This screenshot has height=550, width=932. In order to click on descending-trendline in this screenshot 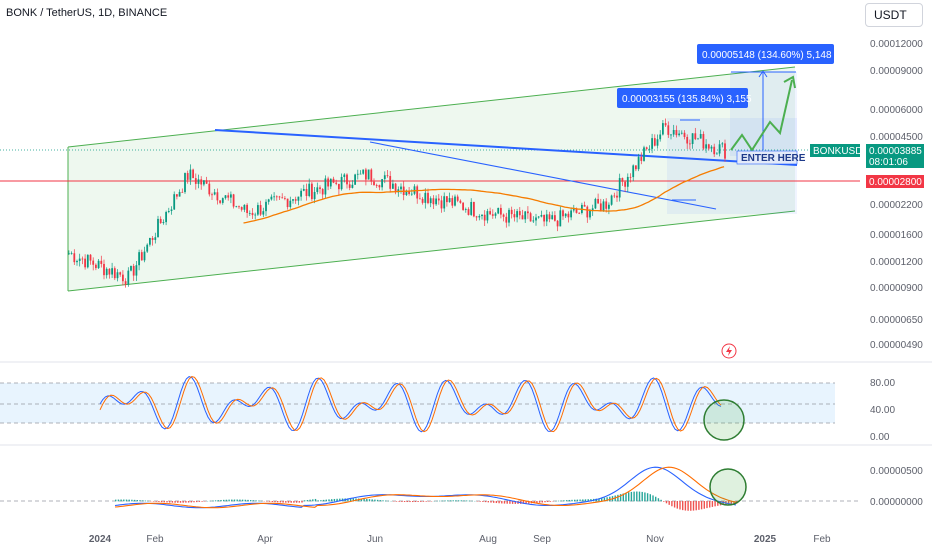, I will do `click(506, 147)`.